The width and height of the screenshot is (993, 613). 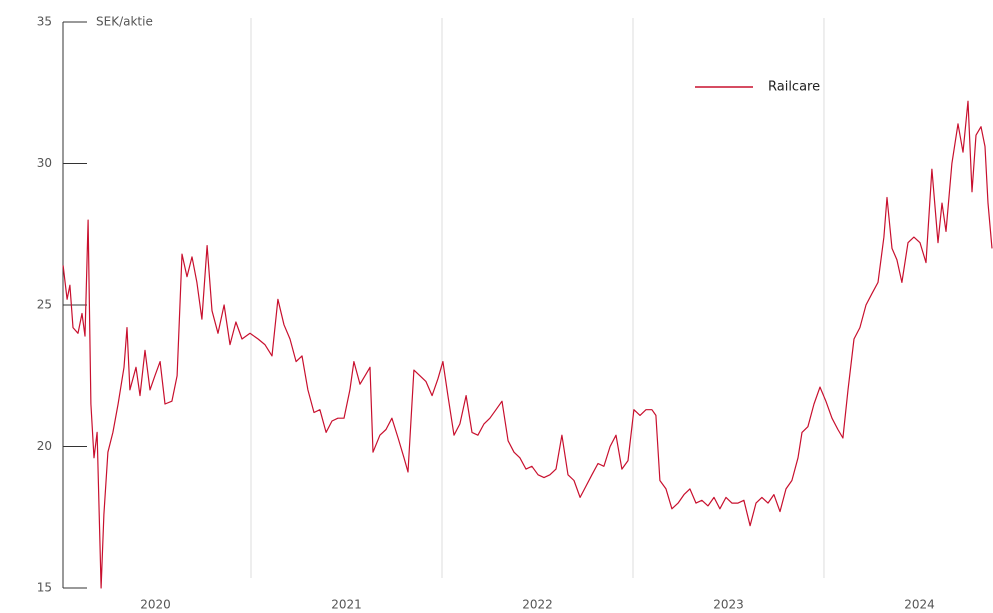 I want to click on y-tick-label: 15, so click(x=44, y=588).